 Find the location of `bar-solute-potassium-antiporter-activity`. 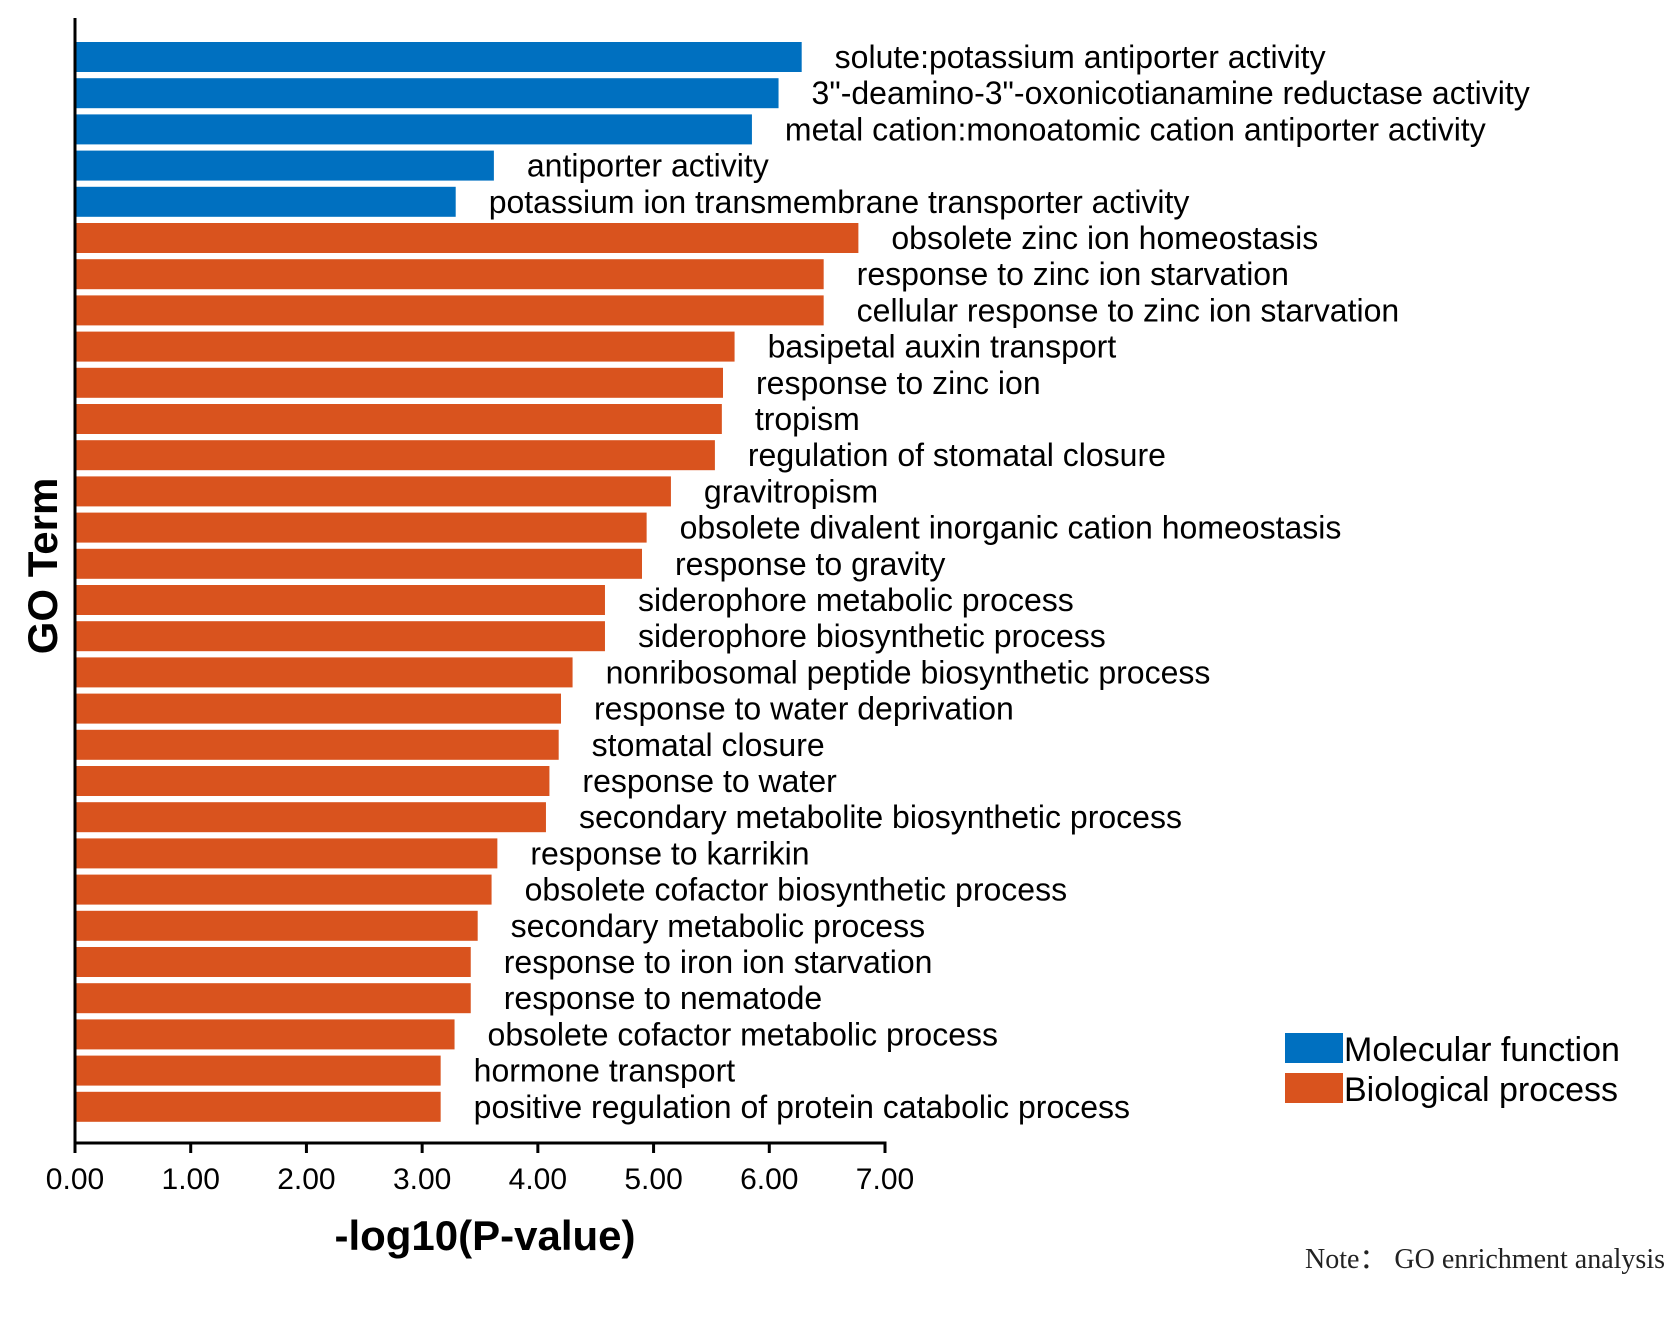

bar-solute-potassium-antiporter-activity is located at coordinates (438, 57).